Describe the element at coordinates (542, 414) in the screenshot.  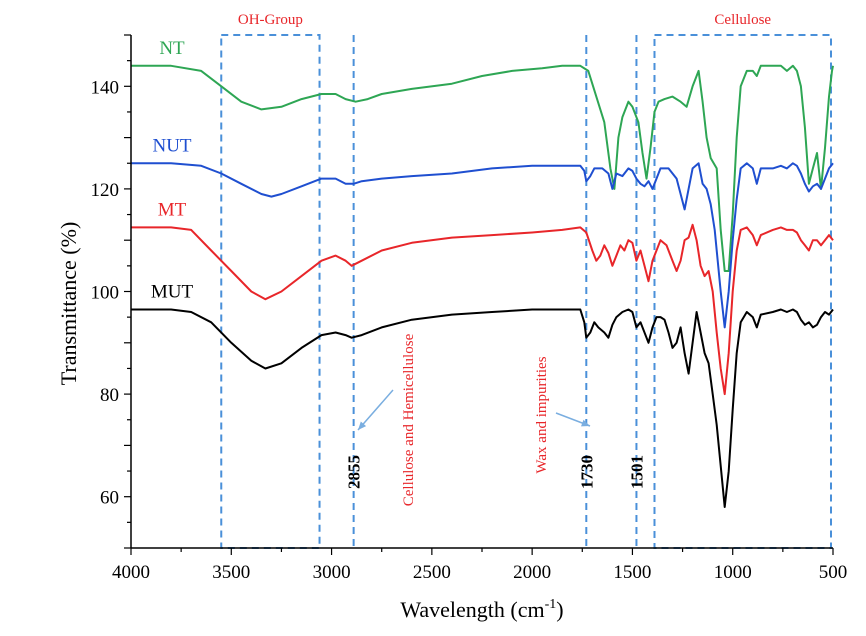
I see `annotation-text-1: Wax and impurities` at that location.